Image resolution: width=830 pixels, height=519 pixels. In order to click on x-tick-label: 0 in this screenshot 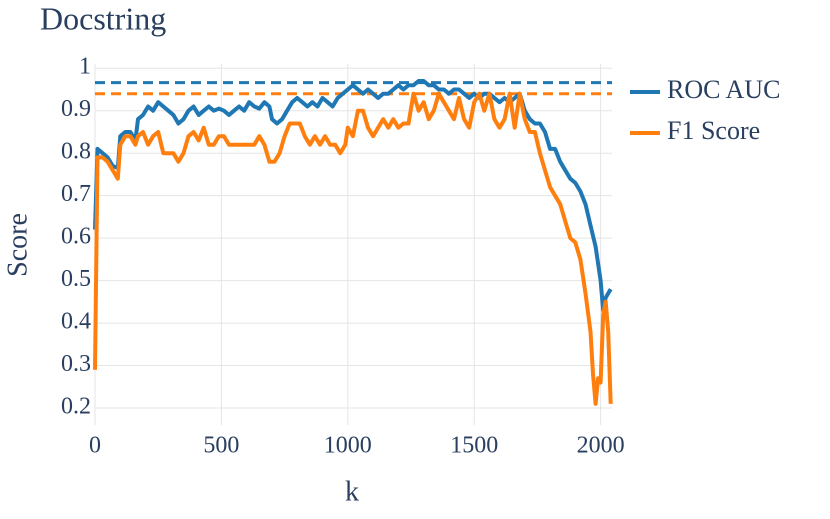, I will do `click(95, 446)`.